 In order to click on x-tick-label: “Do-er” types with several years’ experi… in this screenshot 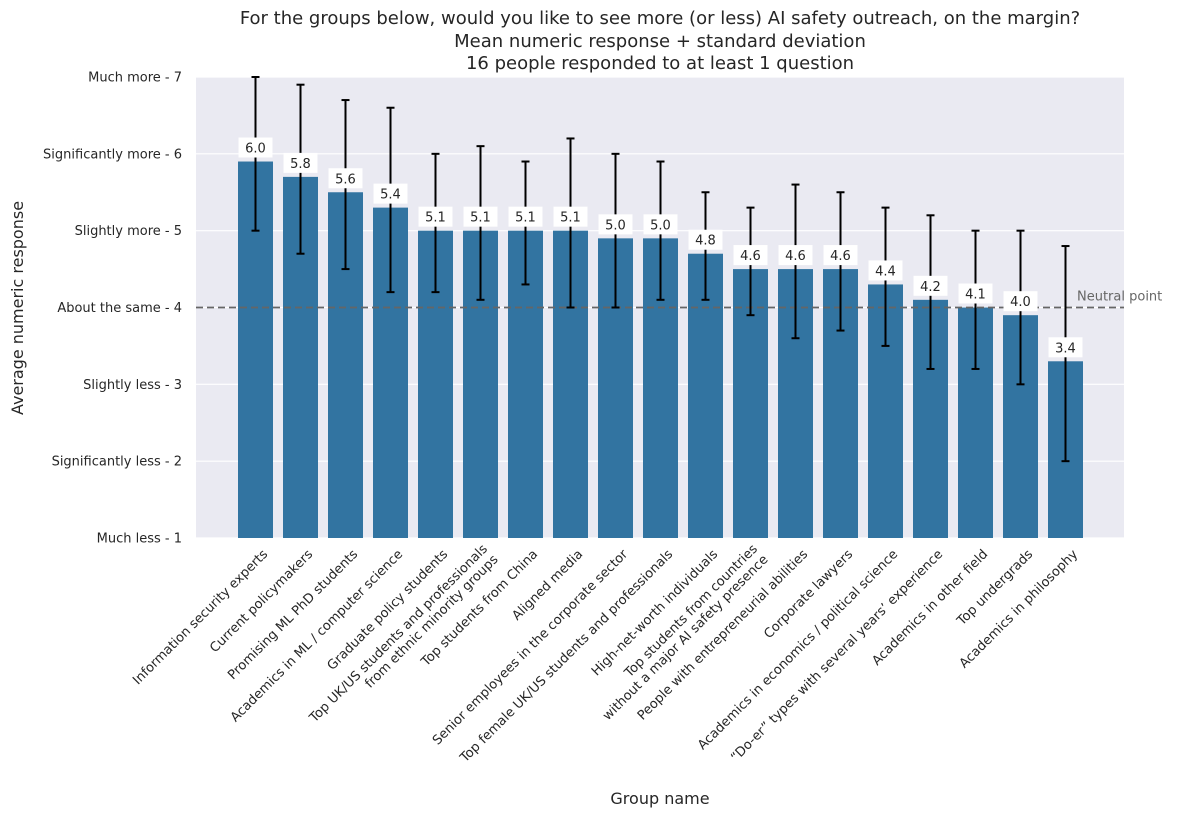, I will do `click(837, 656)`.